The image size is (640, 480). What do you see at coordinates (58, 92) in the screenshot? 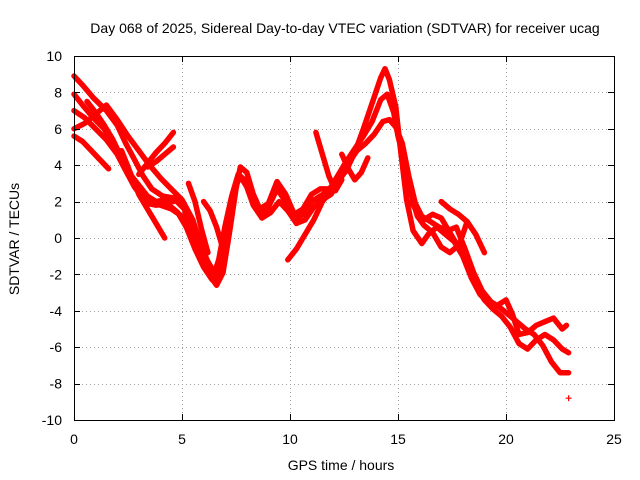
I see `y-tick-label: 8` at bounding box center [58, 92].